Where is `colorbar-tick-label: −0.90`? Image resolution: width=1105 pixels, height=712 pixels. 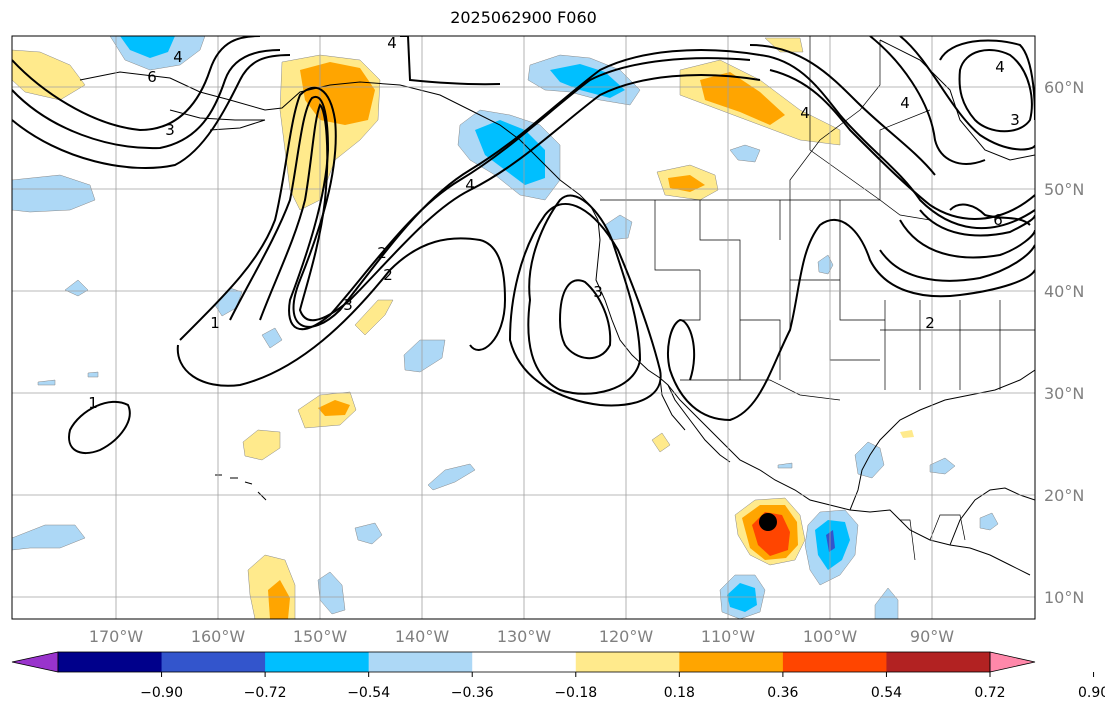 colorbar-tick-label: −0.90 is located at coordinates (161, 693).